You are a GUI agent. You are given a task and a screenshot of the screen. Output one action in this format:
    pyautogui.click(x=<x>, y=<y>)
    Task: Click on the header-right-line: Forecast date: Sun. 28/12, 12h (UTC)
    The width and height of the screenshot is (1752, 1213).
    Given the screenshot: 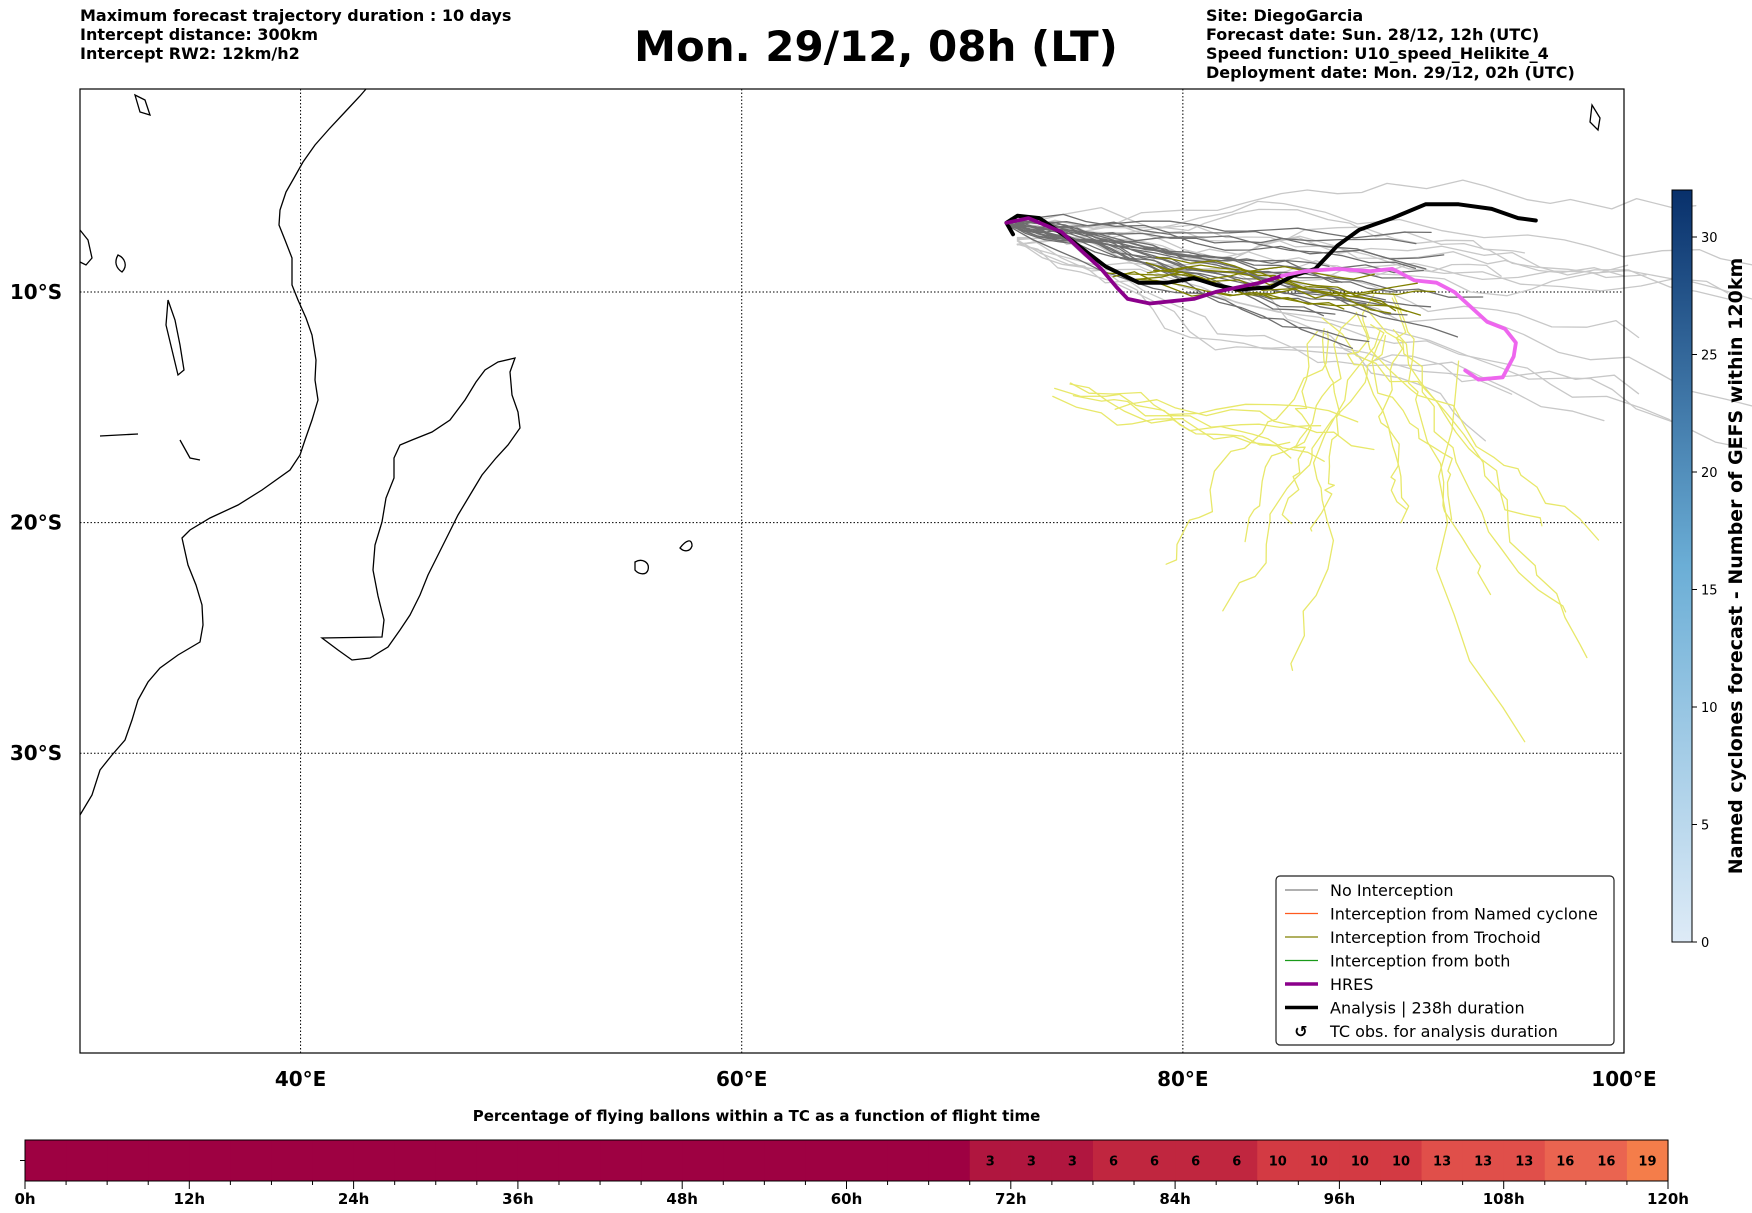 What is the action you would take?
    pyautogui.click(x=1373, y=34)
    